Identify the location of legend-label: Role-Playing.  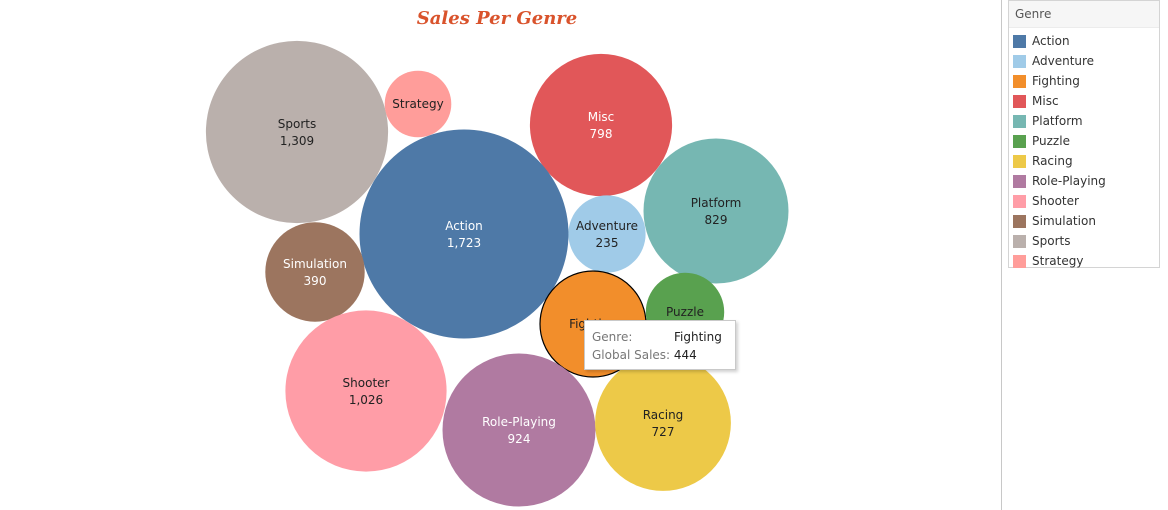
(1069, 181).